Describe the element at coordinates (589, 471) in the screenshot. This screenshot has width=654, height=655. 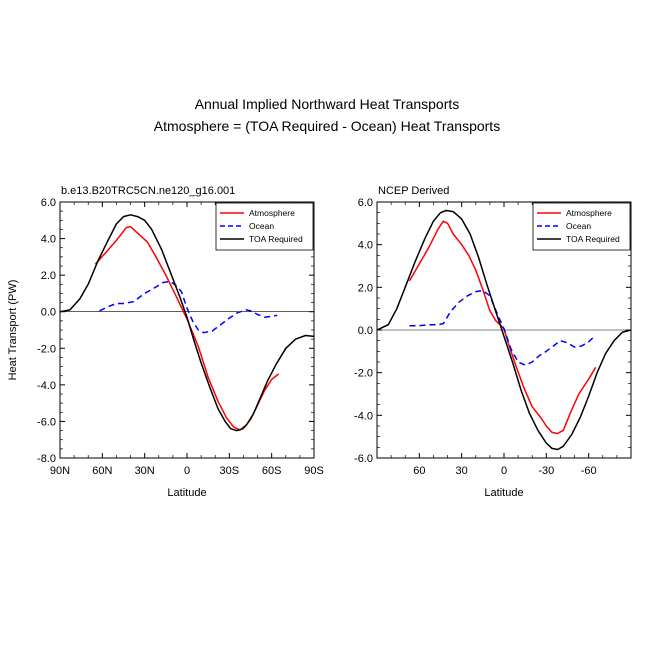
I see `x-tick-label: -60` at that location.